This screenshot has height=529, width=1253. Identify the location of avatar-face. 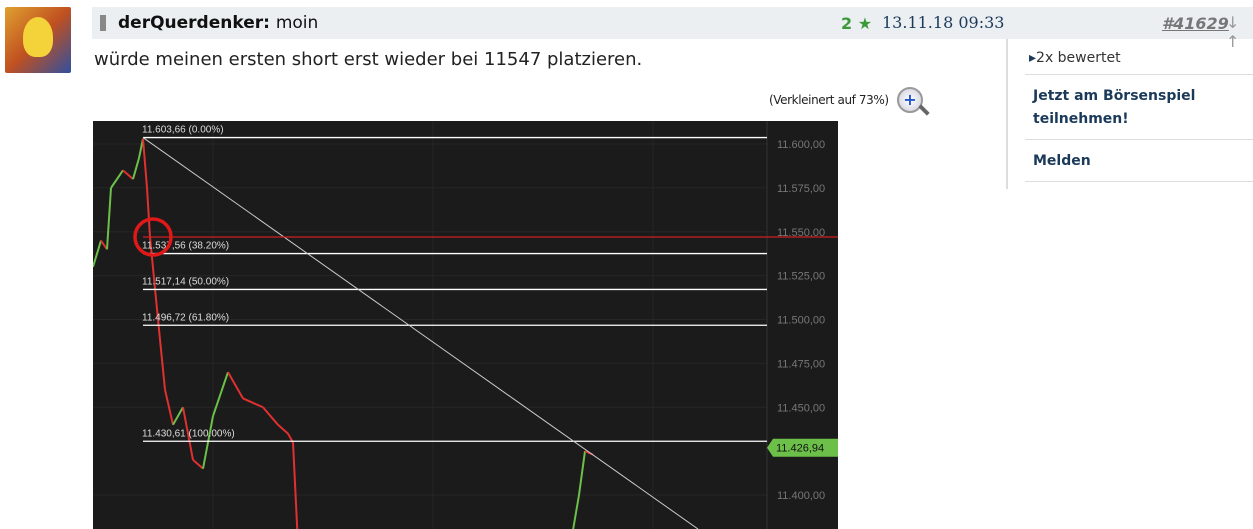
(38, 37).